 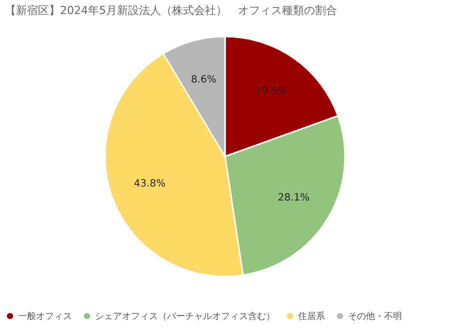 I want to click on legend-label: 一般オフィス, so click(x=45, y=316).